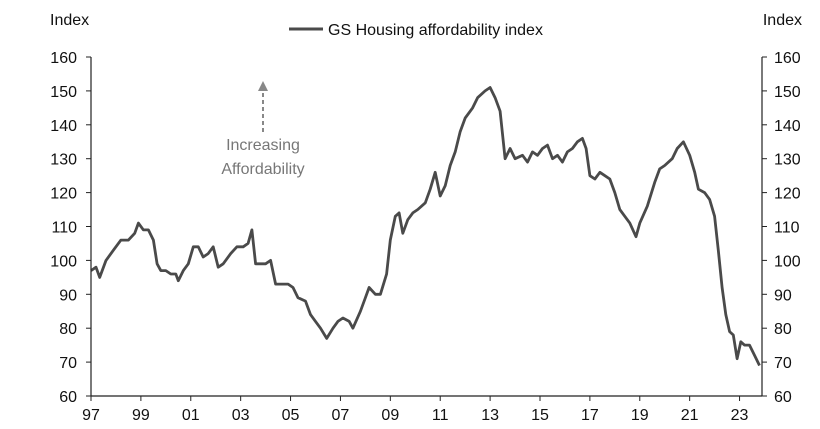  Describe the element at coordinates (787, 58) in the screenshot. I see `y-tick-label-right: 160` at that location.